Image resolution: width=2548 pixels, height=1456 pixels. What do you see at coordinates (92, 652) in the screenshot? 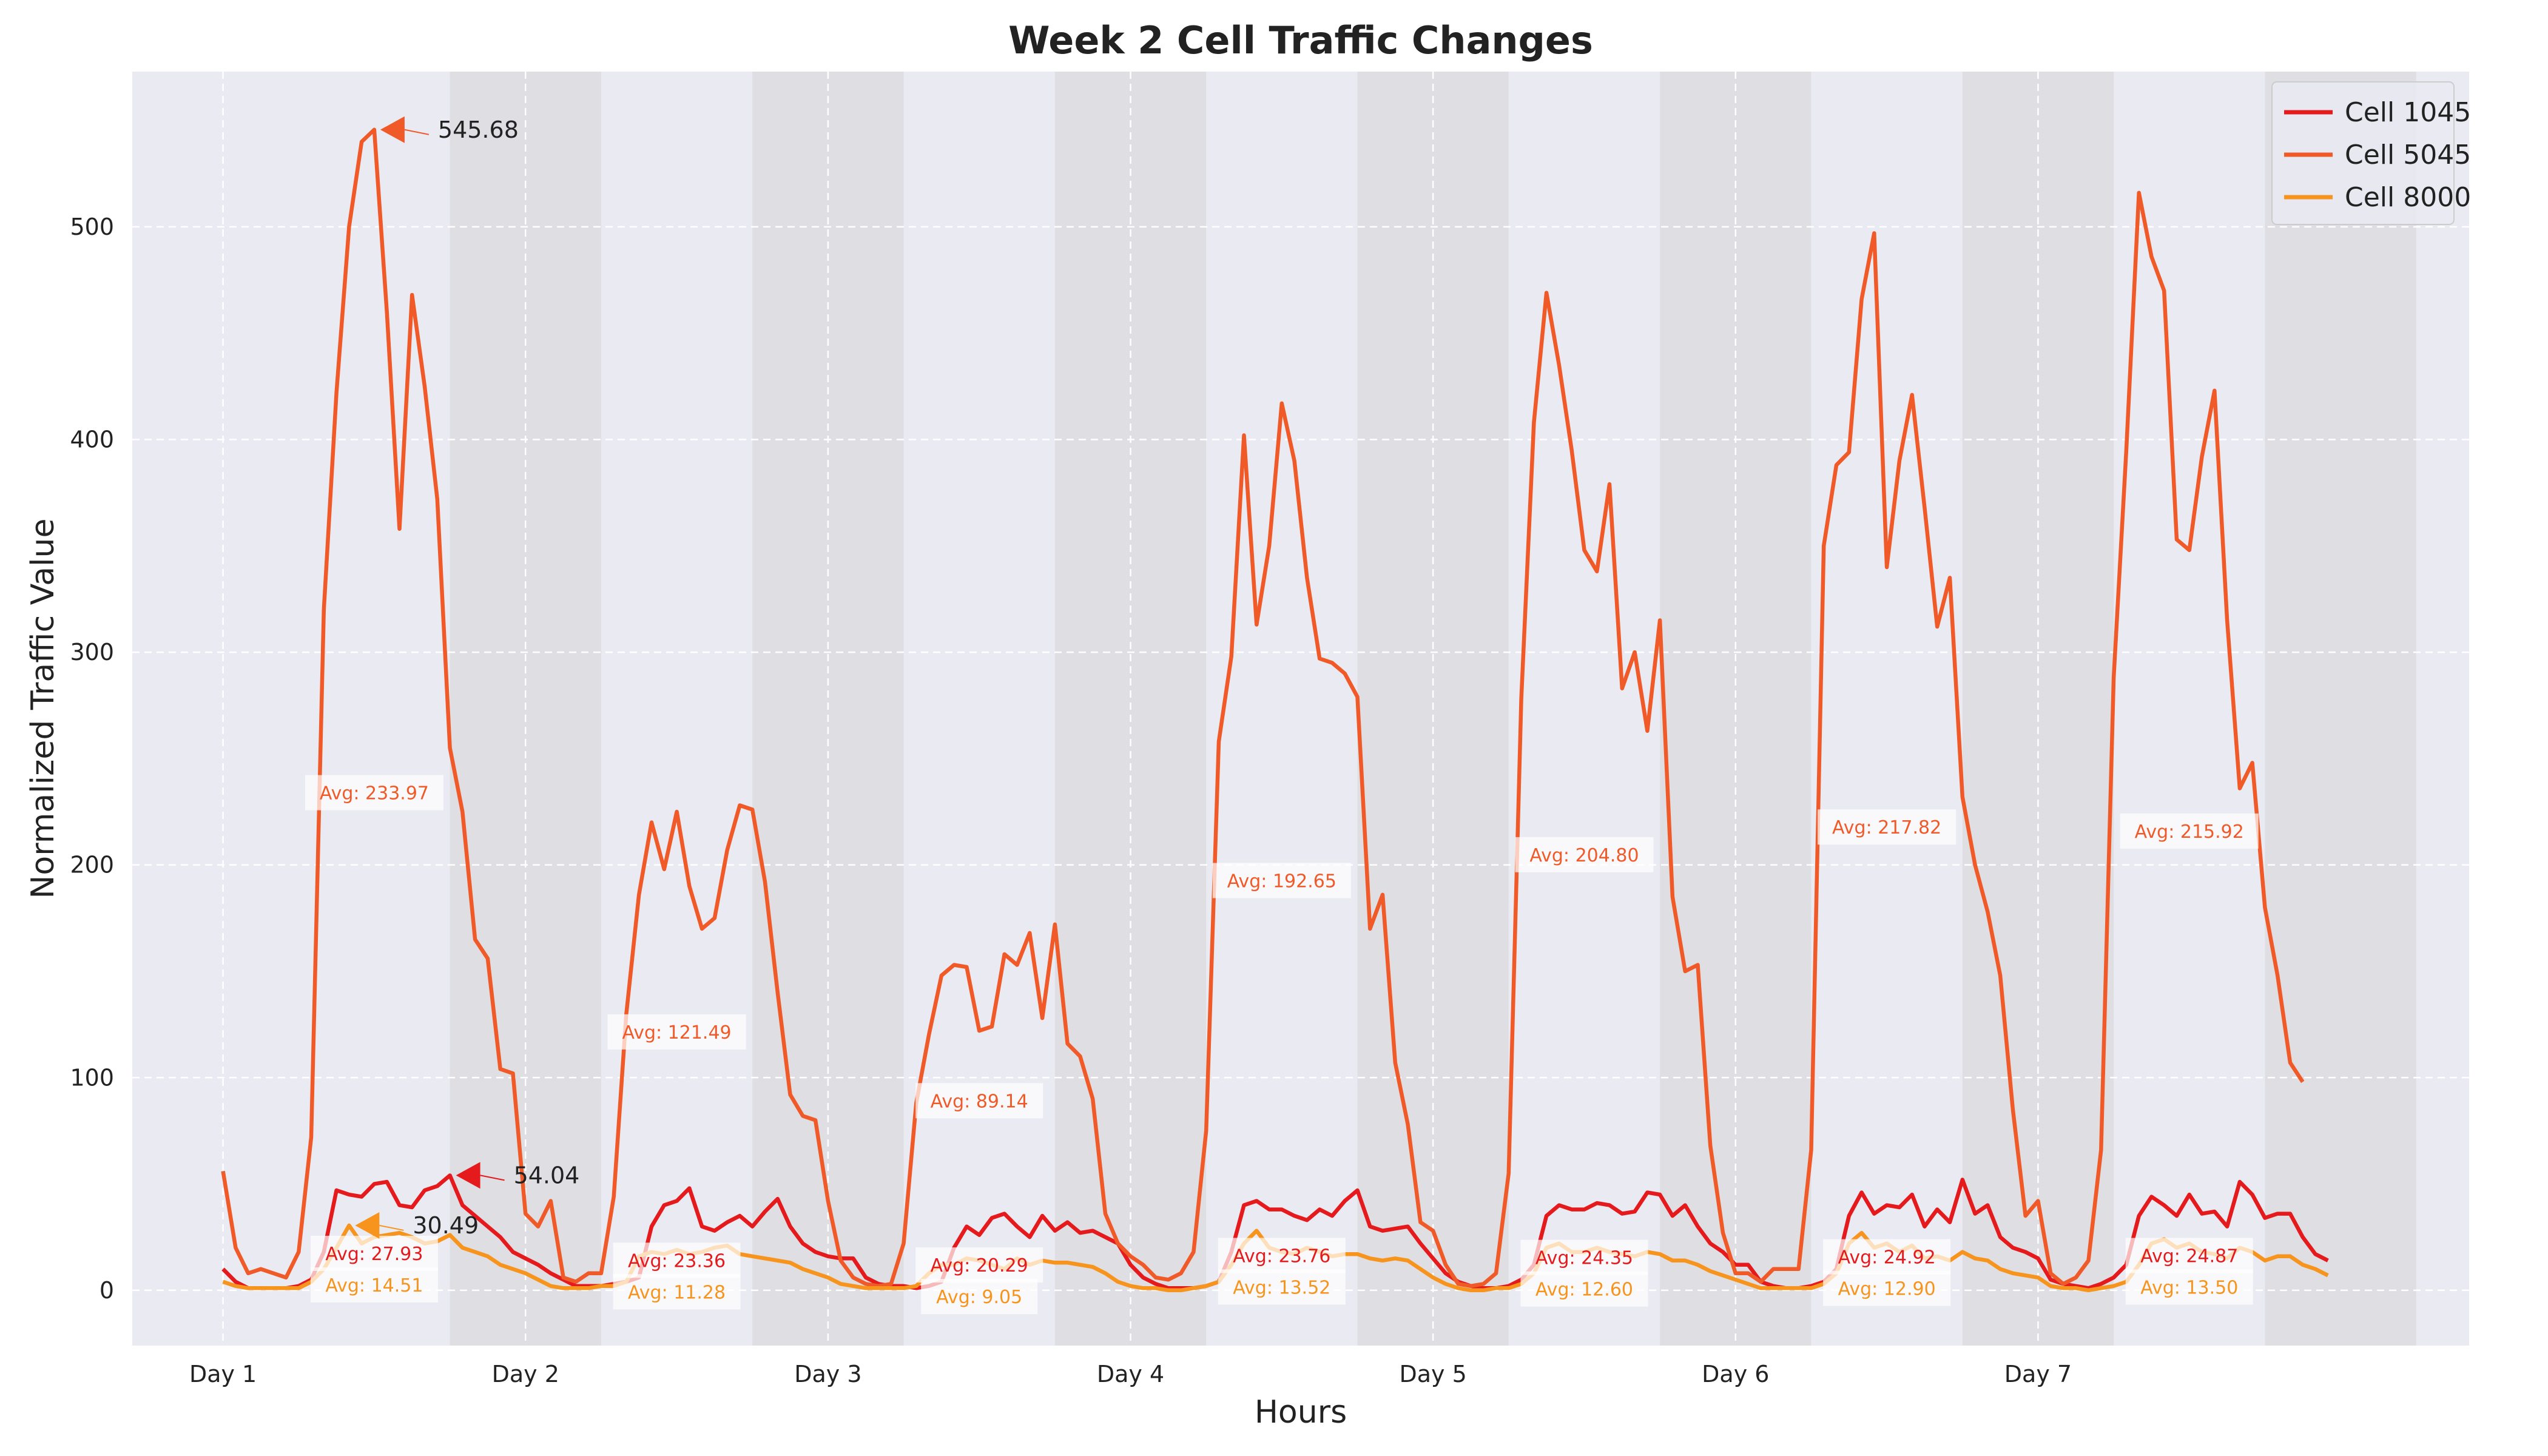
I see `y-tick-label: 300` at bounding box center [92, 652].